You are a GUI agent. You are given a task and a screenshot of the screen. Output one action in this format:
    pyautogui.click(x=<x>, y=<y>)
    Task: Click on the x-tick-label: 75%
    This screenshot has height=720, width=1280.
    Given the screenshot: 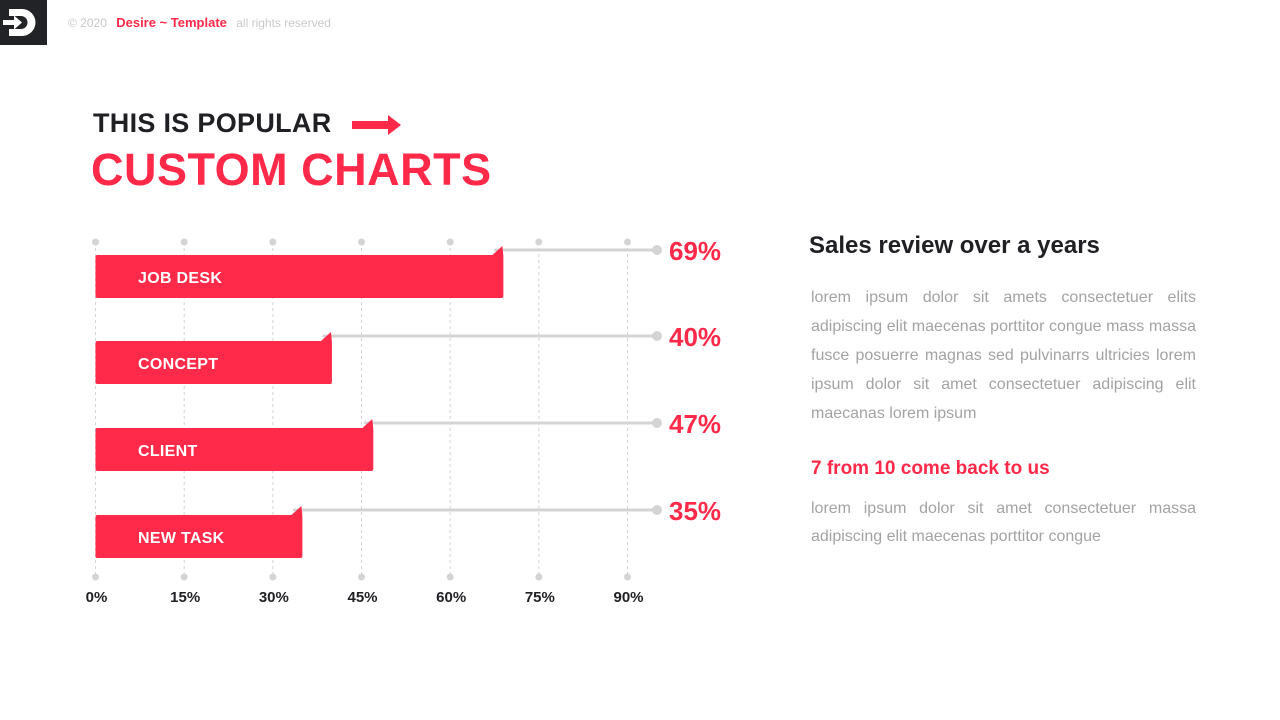 What is the action you would take?
    pyautogui.click(x=540, y=597)
    